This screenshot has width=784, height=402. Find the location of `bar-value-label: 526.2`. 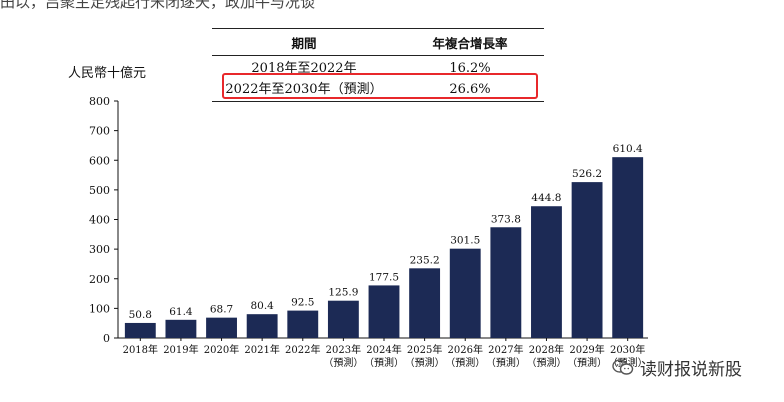

bar-value-label: 526.2 is located at coordinates (587, 174).